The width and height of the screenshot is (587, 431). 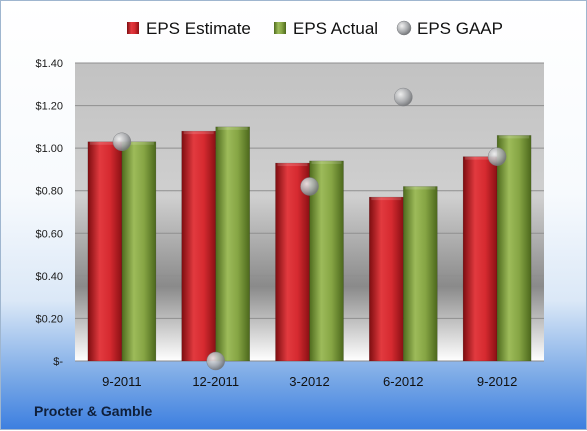 I want to click on y-tick-label: $0.60, so click(x=49, y=234).